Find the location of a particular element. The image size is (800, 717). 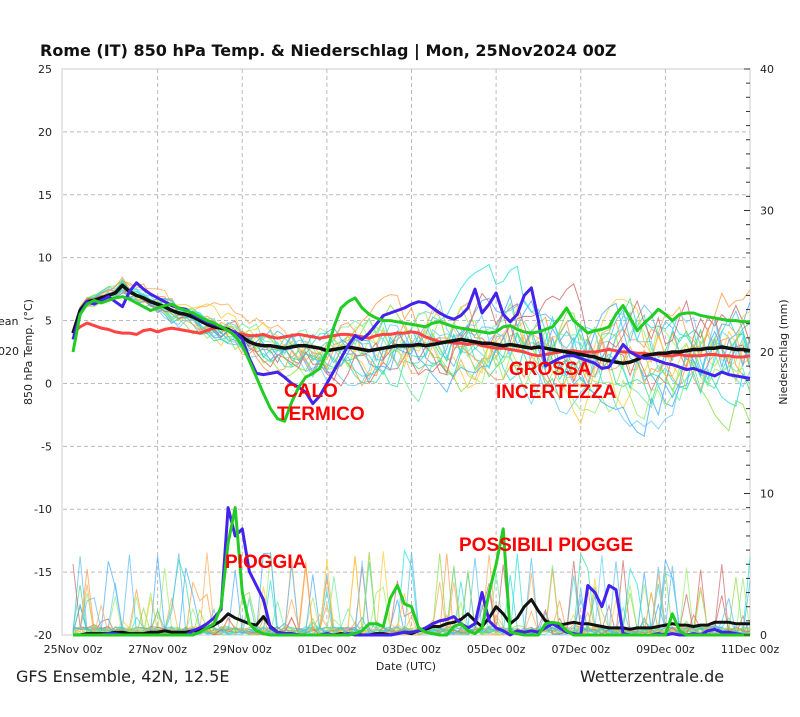

y-axis-ticks: 25 20 15 10 5 0 -5 -10 -15 -20 is located at coordinates (43, 352).